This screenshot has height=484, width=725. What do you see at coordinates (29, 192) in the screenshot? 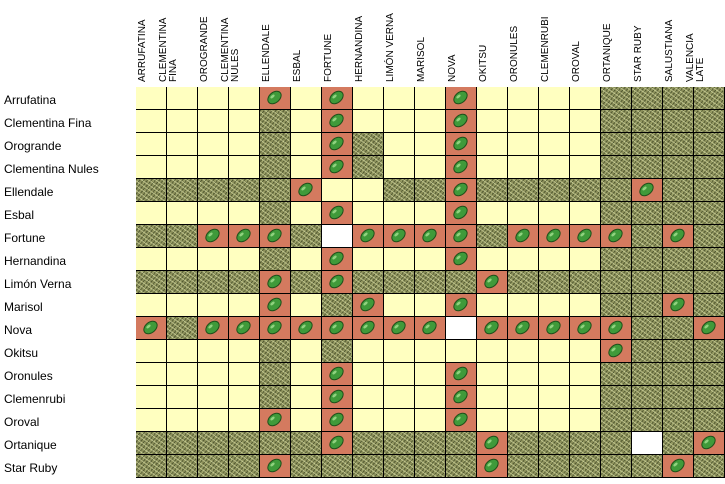
I see `row-label: Ellendale` at bounding box center [29, 192].